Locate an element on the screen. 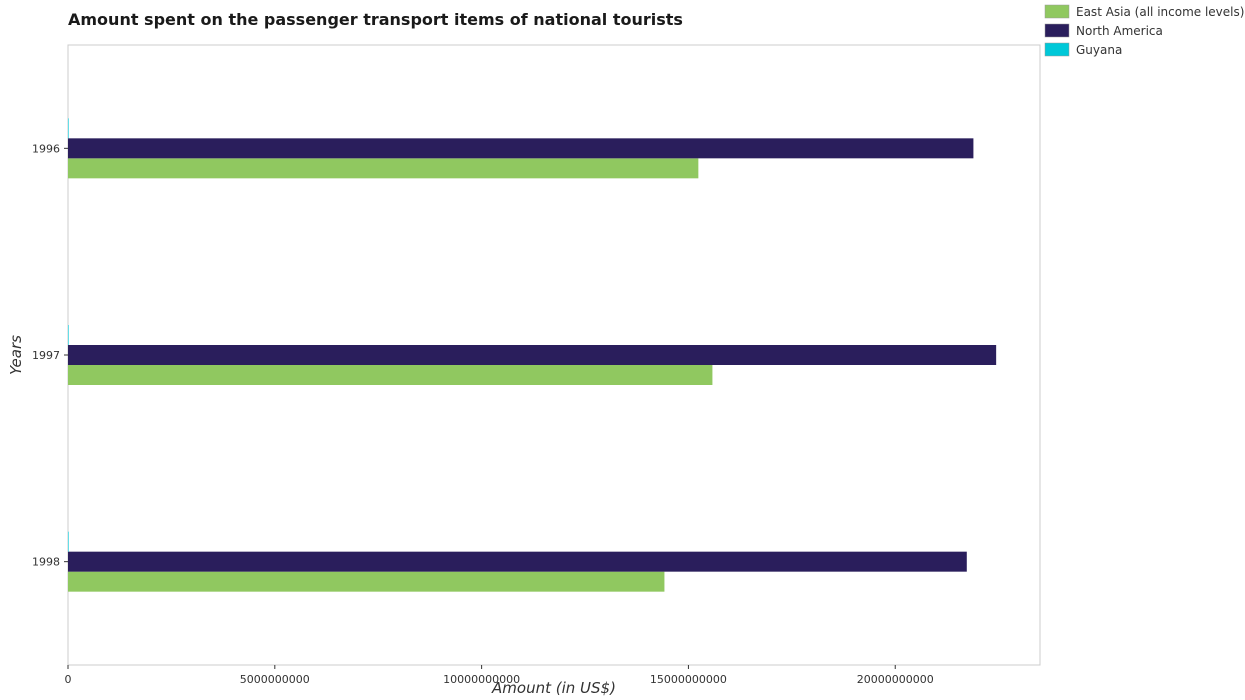 This screenshot has width=1245, height=700. y-ticks-group: 1996 1997 1998 is located at coordinates (50, 355).